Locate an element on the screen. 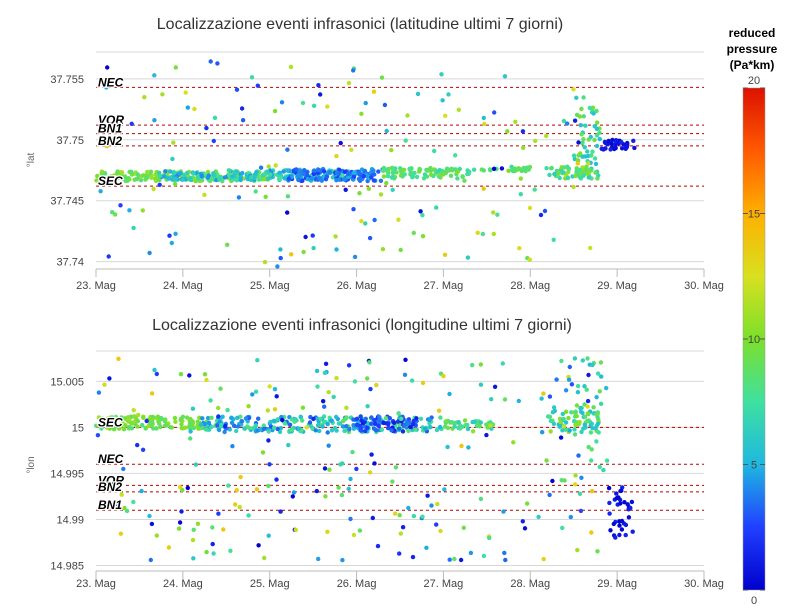 This screenshot has height=610, width=800. y-tick-label: 15.005 is located at coordinates (67, 382).